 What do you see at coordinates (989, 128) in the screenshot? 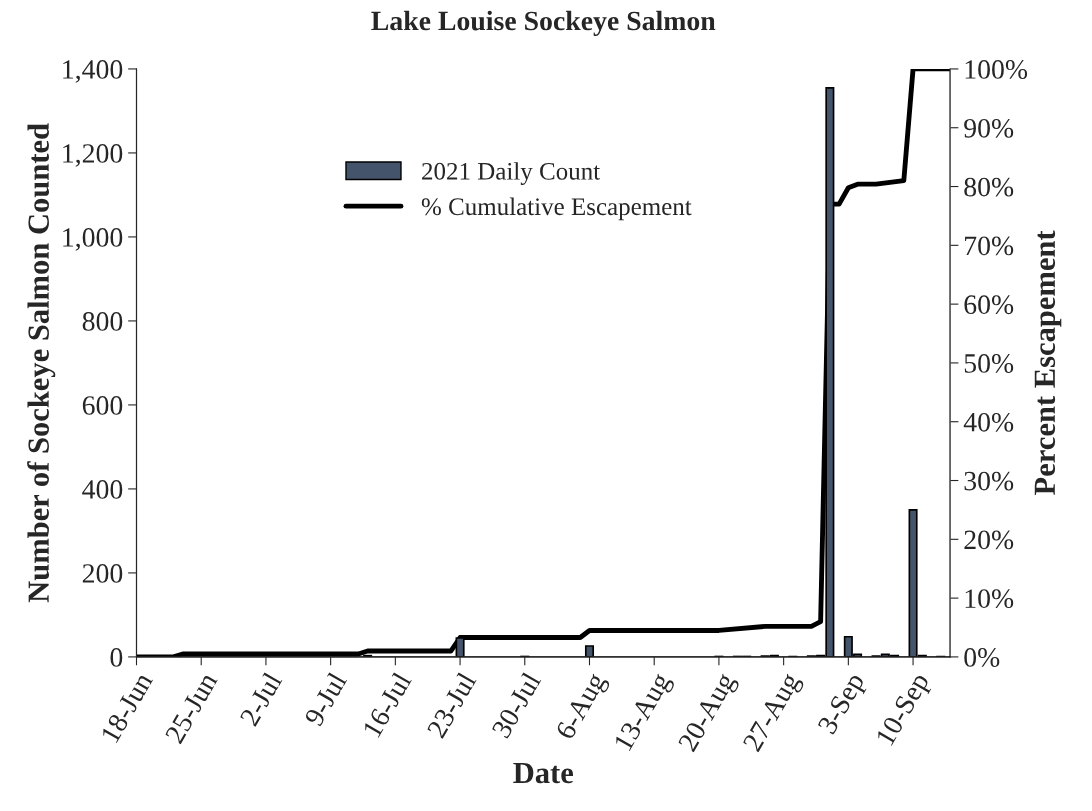
I see `y2-tick-label: 90%` at bounding box center [989, 128].